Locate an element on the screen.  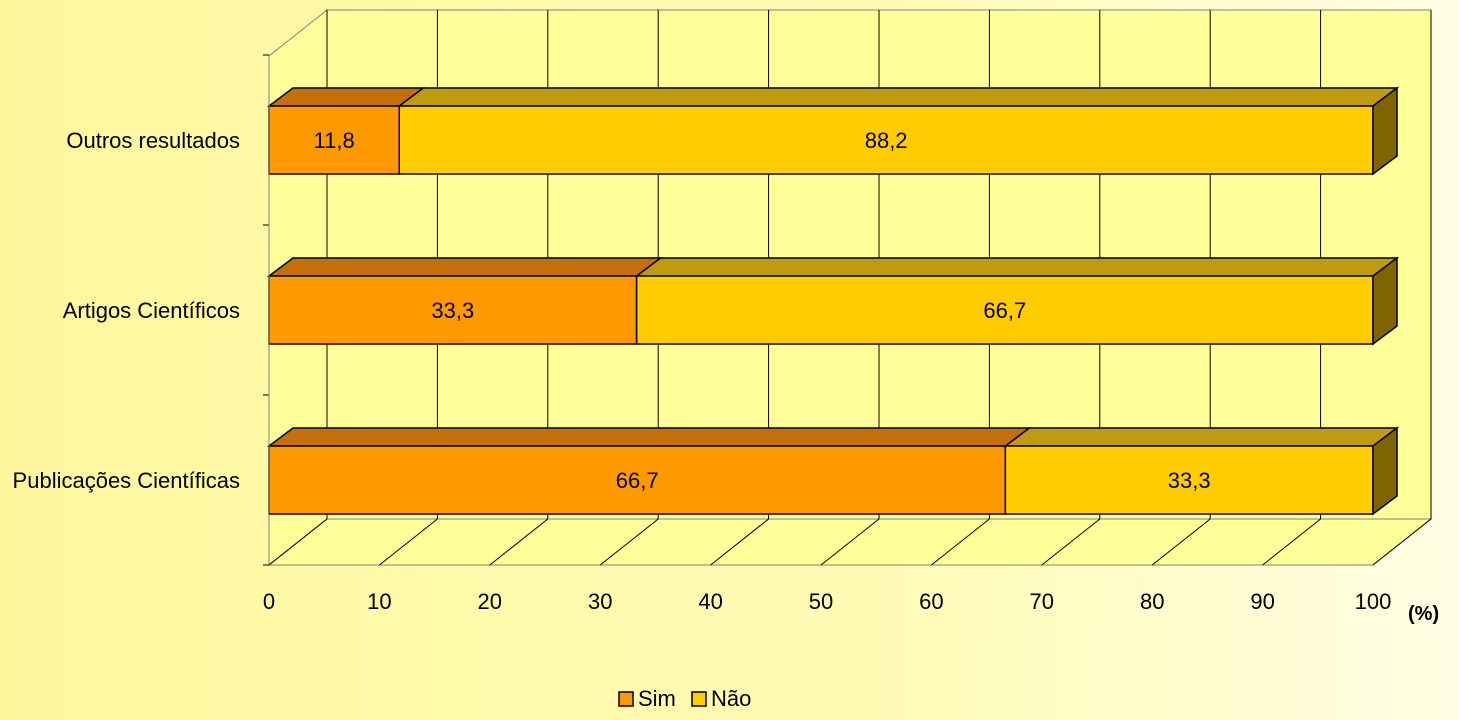
y-category-label: Artigos Científicos is located at coordinates (151, 310).